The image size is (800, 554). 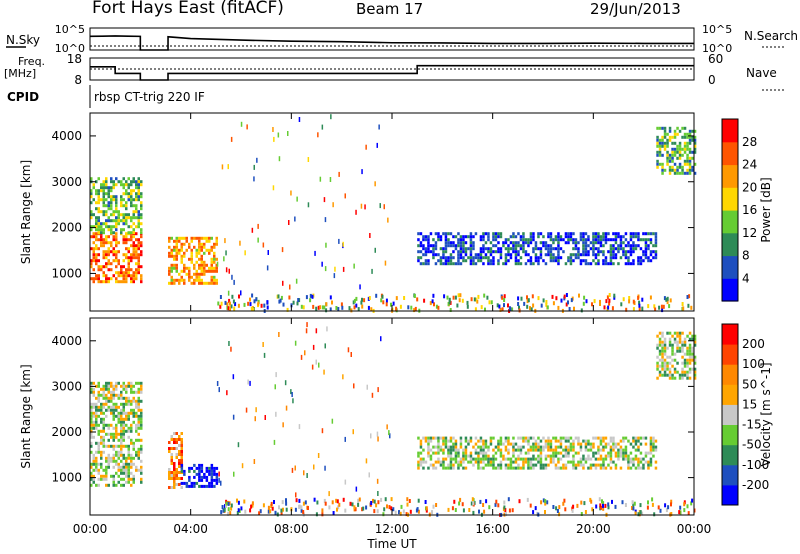 What do you see at coordinates (26, 416) in the screenshot?
I see `velocity-ylabel: Slant Range [km]` at bounding box center [26, 416].